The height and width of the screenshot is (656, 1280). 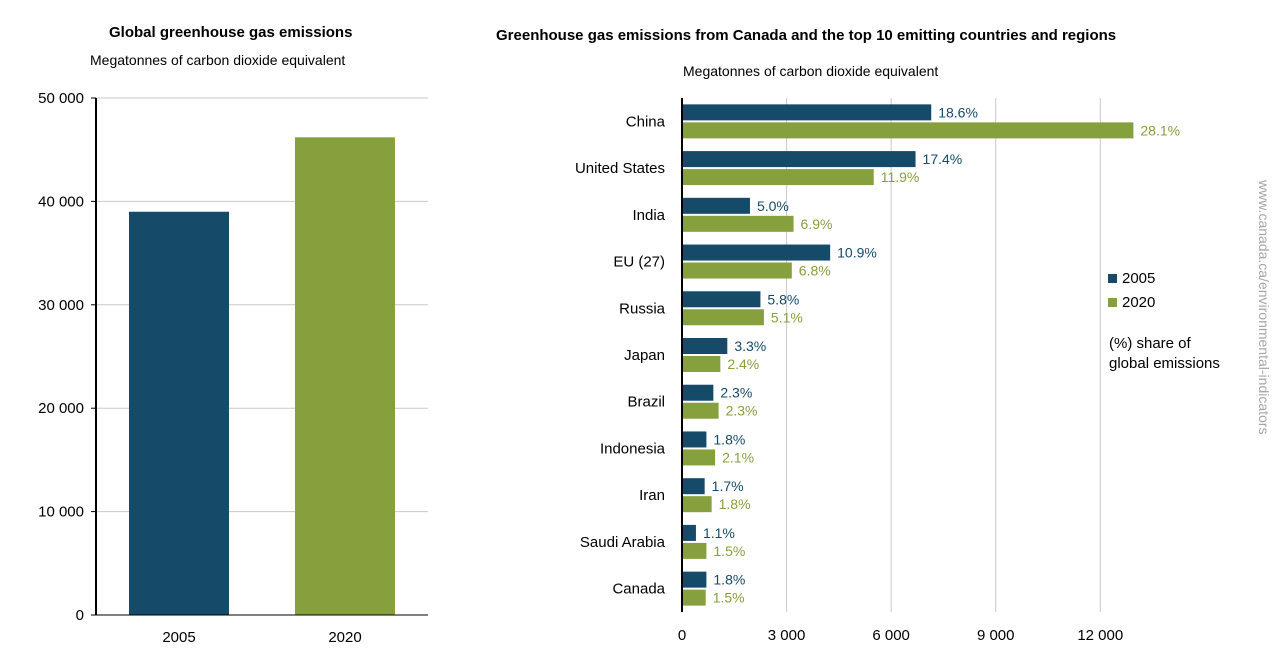 I want to click on x-tick-label: 6 000, so click(x=891, y=635).